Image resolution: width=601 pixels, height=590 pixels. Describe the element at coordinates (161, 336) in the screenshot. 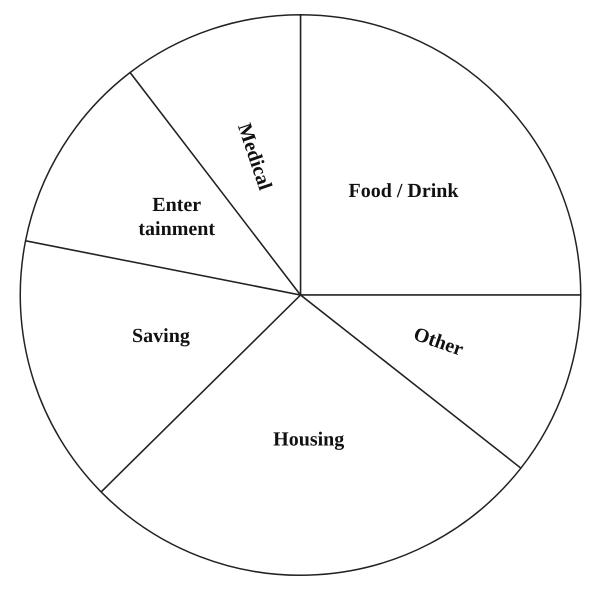

I see `slice-label: Saving` at that location.